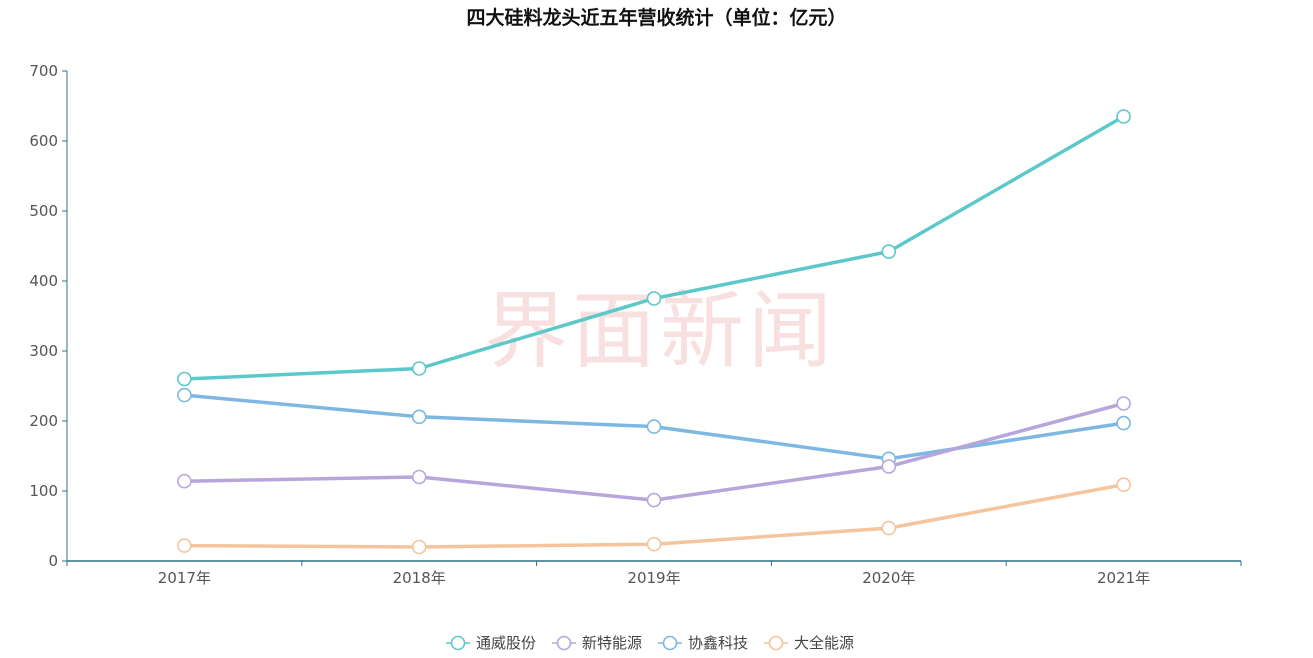 This screenshot has width=1313, height=658. What do you see at coordinates (43, 141) in the screenshot?
I see `y-tick-label: 600` at bounding box center [43, 141].